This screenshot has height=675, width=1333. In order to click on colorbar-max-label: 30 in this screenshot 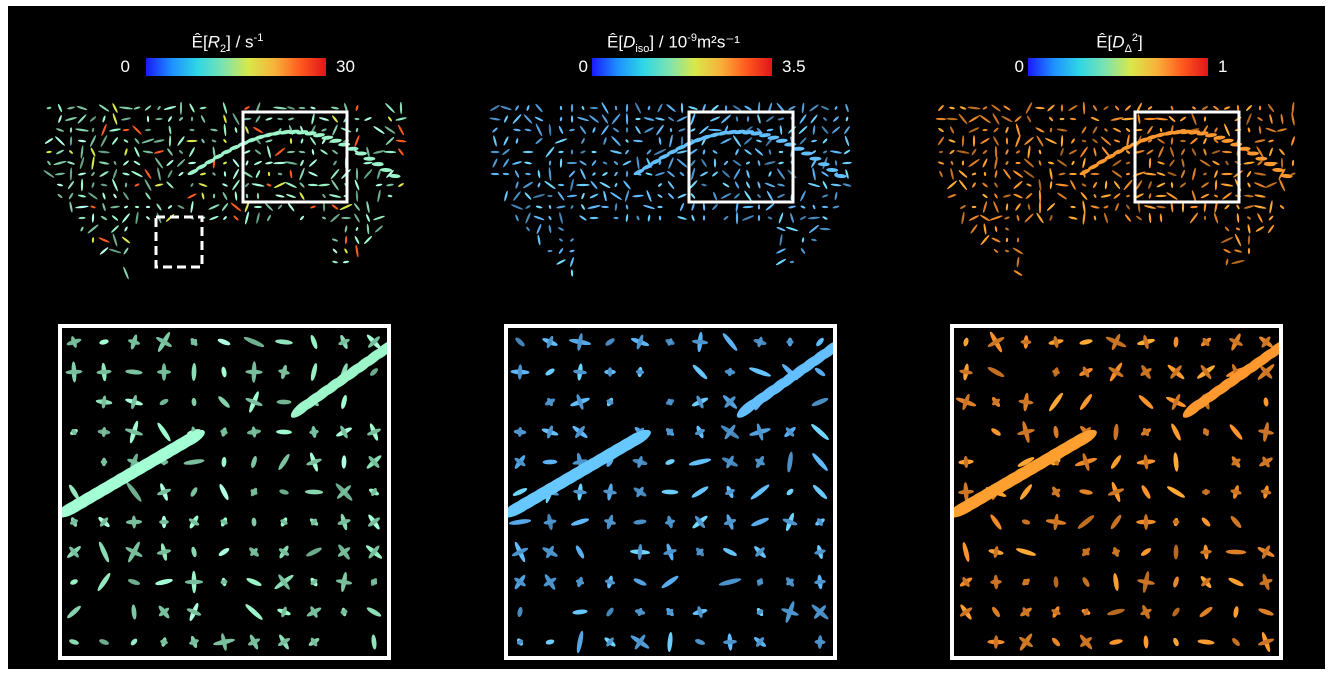, I will do `click(345, 66)`.